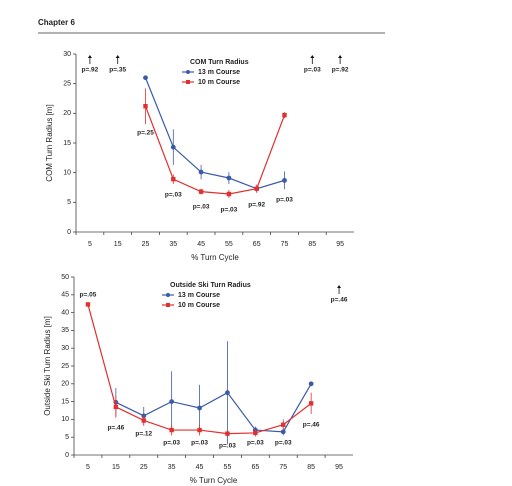  Describe the element at coordinates (88, 295) in the screenshot. I see `p-value: p=.05` at that location.